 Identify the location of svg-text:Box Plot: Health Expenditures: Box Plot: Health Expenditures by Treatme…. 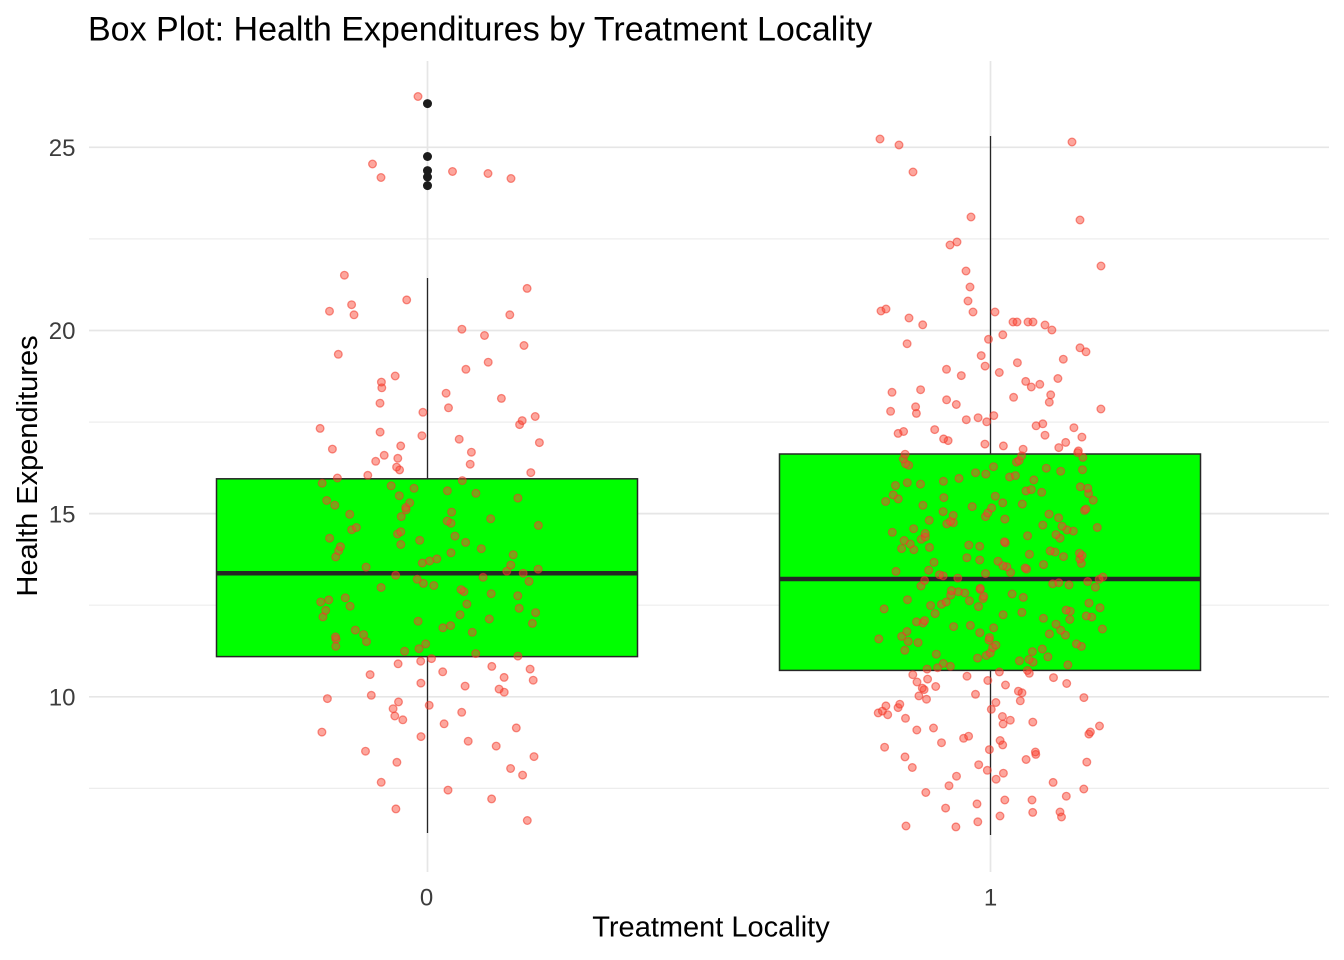
(480, 30).